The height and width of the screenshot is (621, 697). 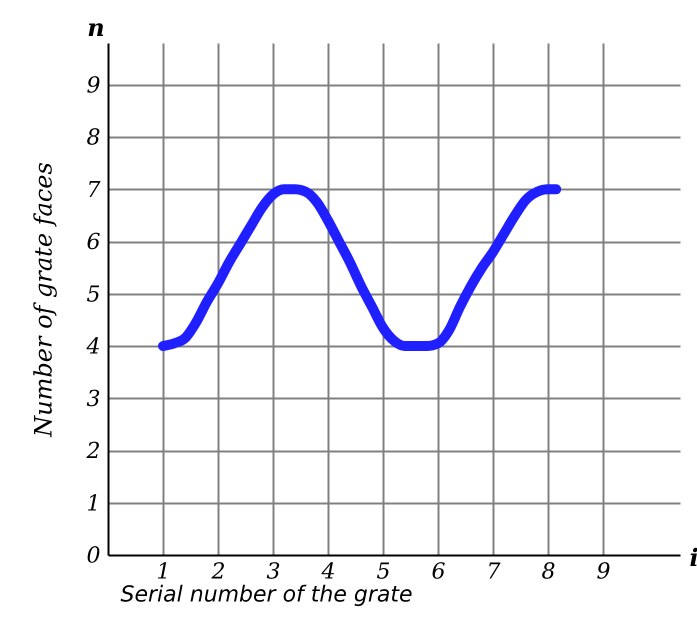 What do you see at coordinates (549, 572) in the screenshot?
I see `x-tick-label: 8` at bounding box center [549, 572].